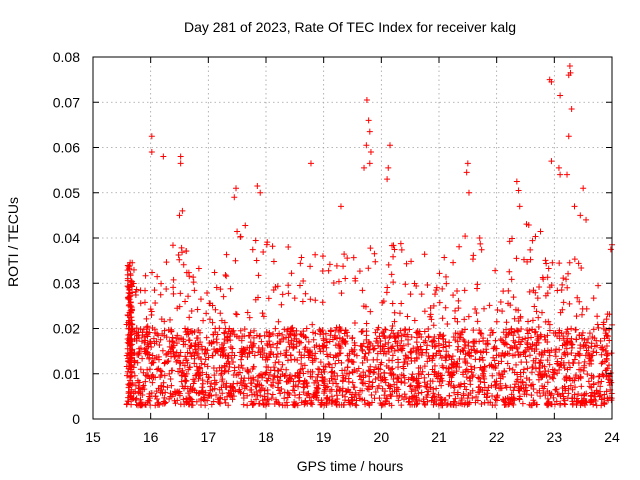 Image resolution: width=640 pixels, height=480 pixels. Describe the element at coordinates (439, 437) in the screenshot. I see `x-tick-label: 21` at that location.